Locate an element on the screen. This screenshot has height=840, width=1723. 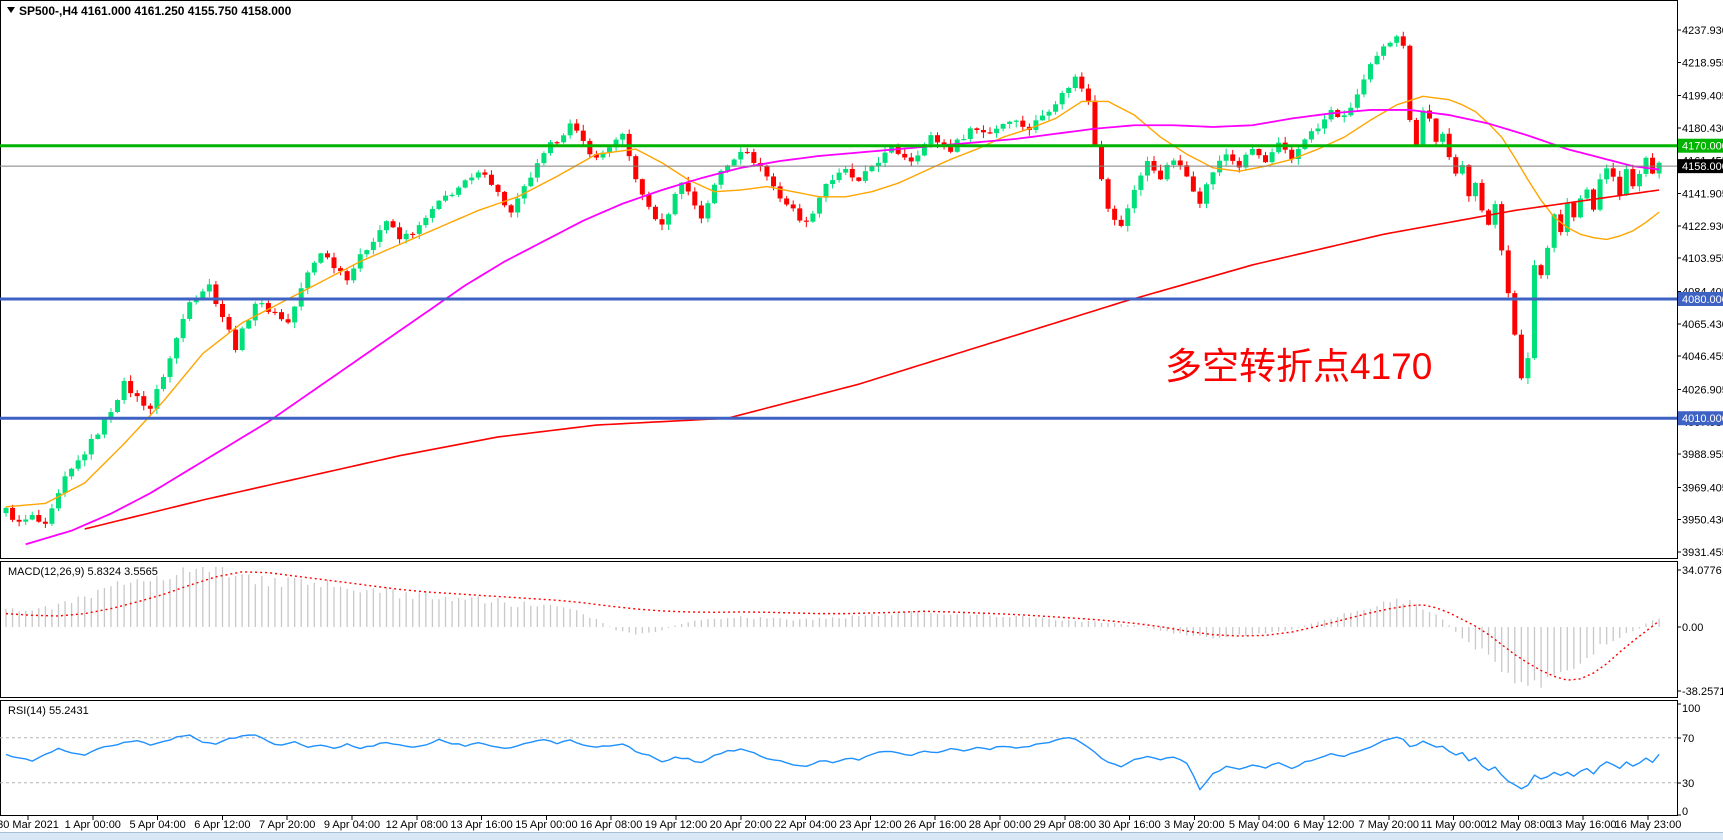
hline-4080-label: 4080.000 is located at coordinates (1702, 300).